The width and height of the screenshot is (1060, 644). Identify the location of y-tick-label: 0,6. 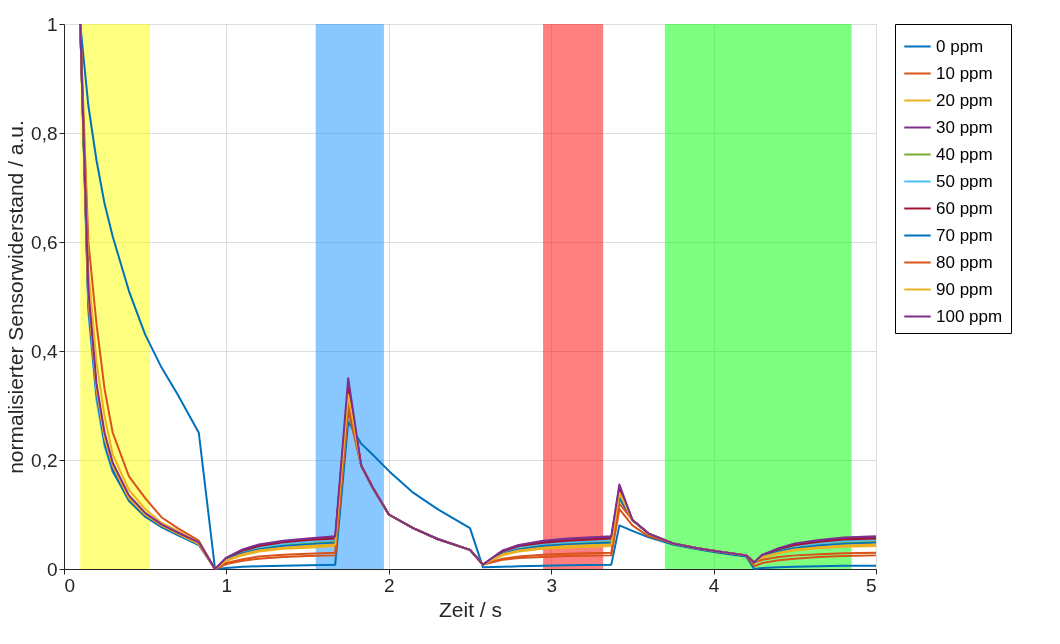
(44, 242).